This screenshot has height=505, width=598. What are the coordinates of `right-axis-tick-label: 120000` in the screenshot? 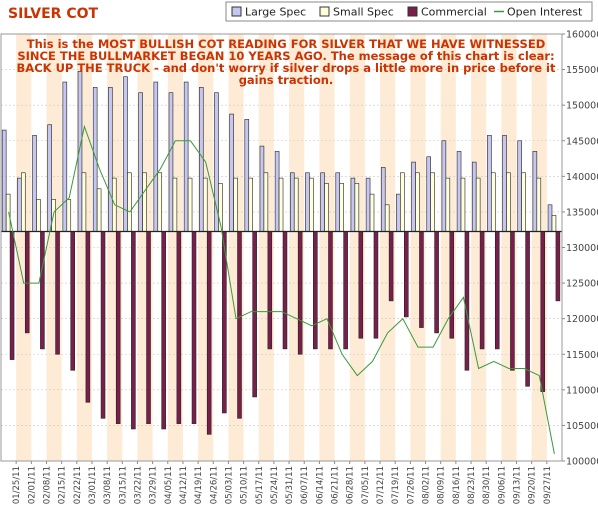 It's located at (582, 319).